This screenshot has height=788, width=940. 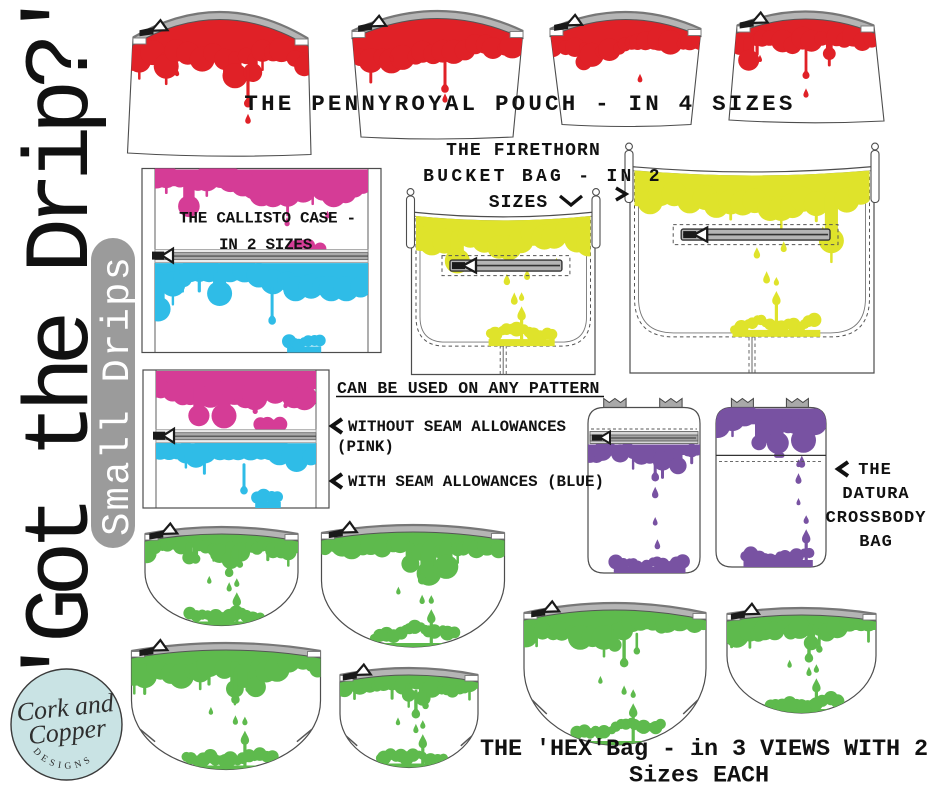 What do you see at coordinates (876, 518) in the screenshot?
I see `svg-text: CROSSBODY` at bounding box center [876, 518].